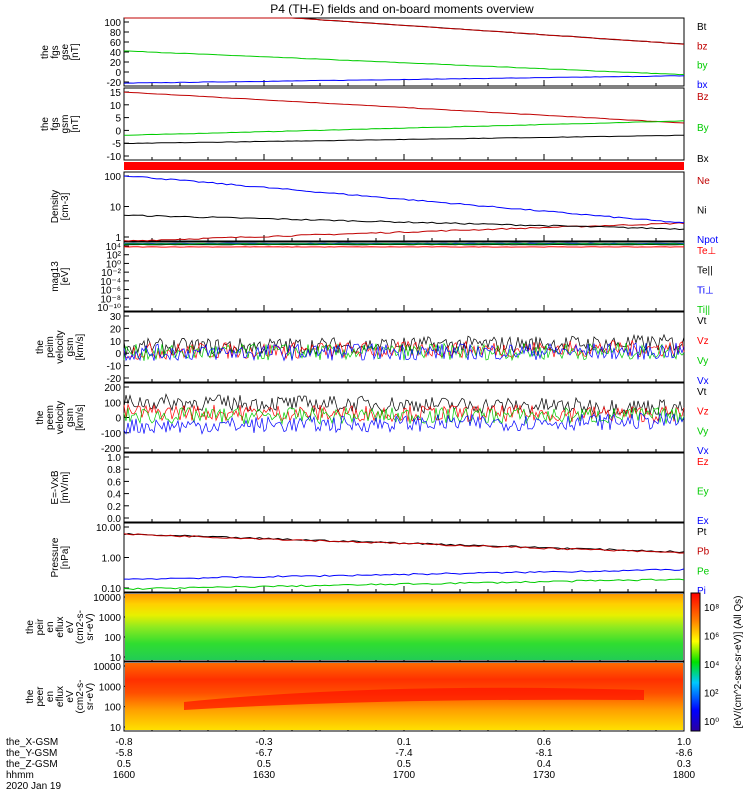 The height and width of the screenshot is (800, 750). I want to click on legend-By: By, so click(703, 128).